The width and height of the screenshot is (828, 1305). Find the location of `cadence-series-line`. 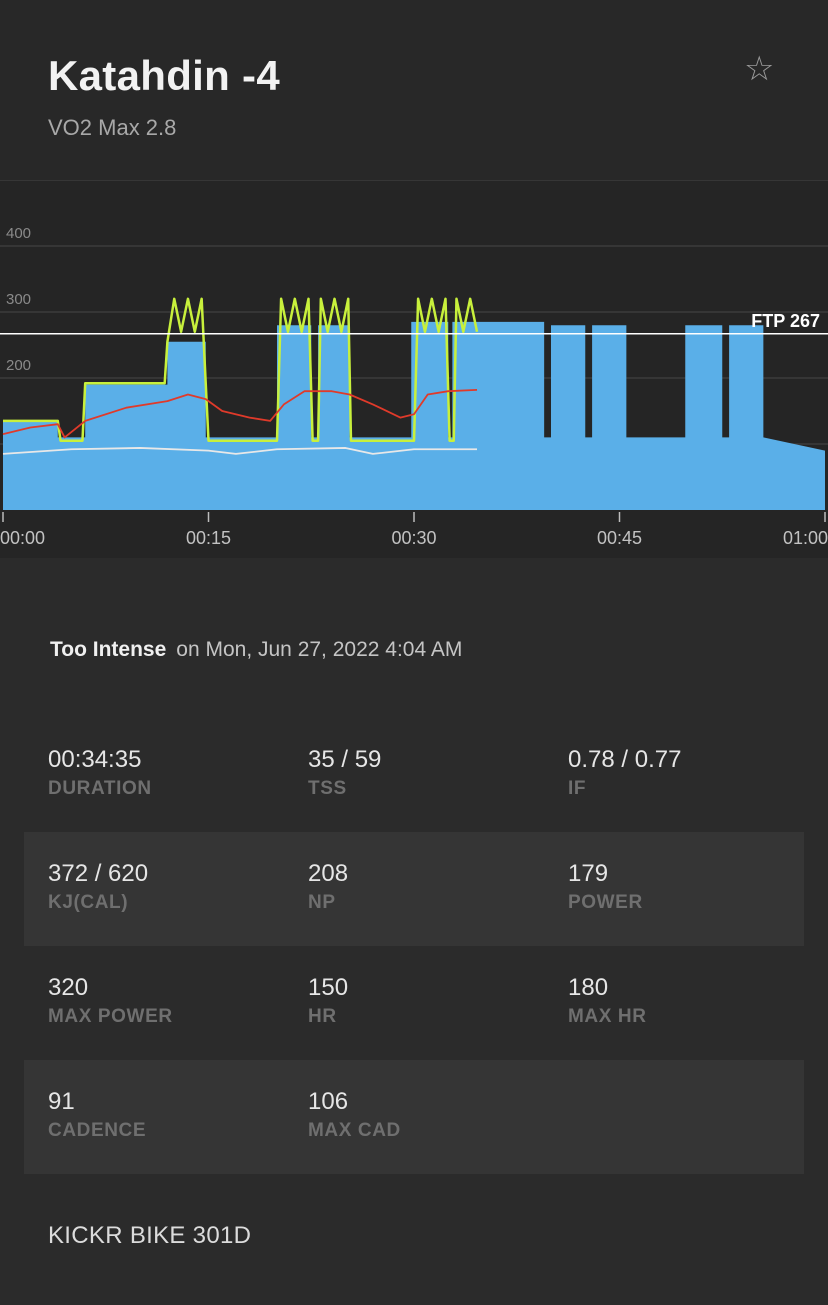

cadence-series-line is located at coordinates (240, 451).